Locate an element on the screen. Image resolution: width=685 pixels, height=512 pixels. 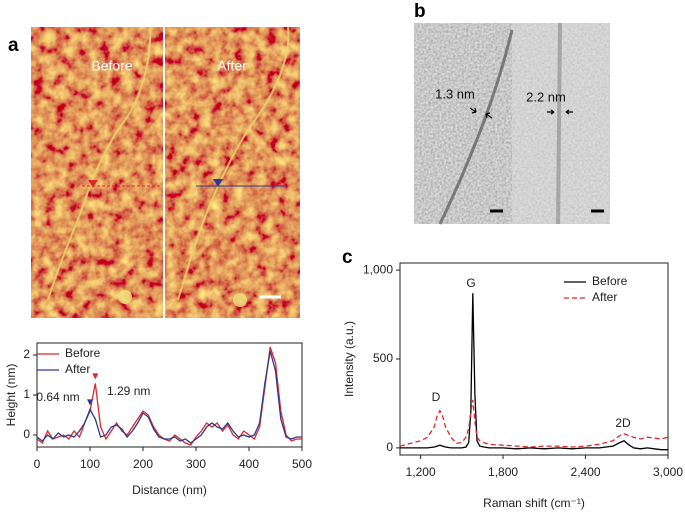
x-tick-label: 3,000 is located at coordinates (668, 472).